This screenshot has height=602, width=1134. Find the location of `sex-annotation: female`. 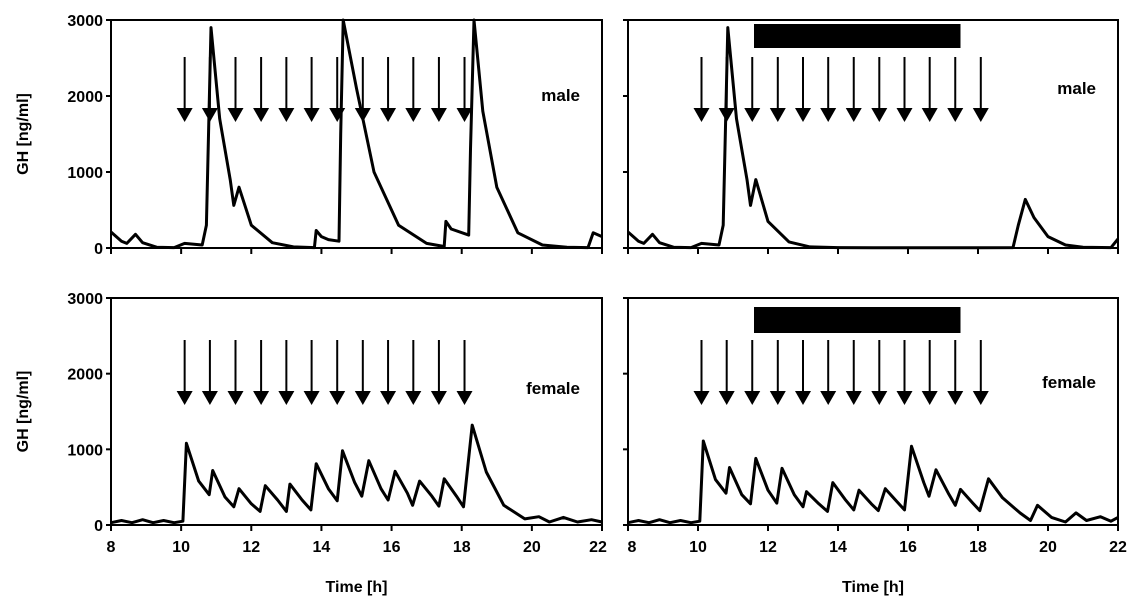

sex-annotation: female is located at coordinates (1069, 382).